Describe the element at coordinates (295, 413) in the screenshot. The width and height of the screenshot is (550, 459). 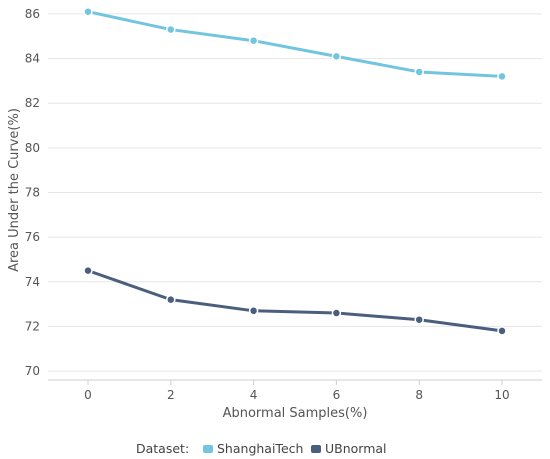
I see `x-axis-title: Abnormal Samples(%)` at that location.